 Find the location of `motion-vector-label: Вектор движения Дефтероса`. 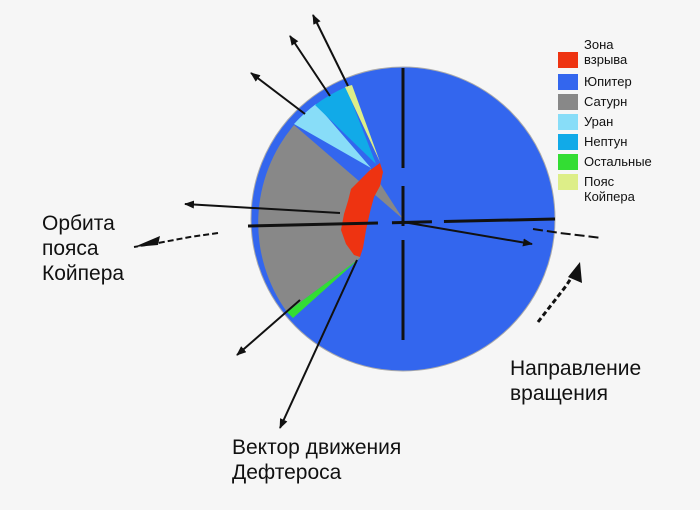

motion-vector-label: Вектор движения Дефтероса is located at coordinates (317, 460).